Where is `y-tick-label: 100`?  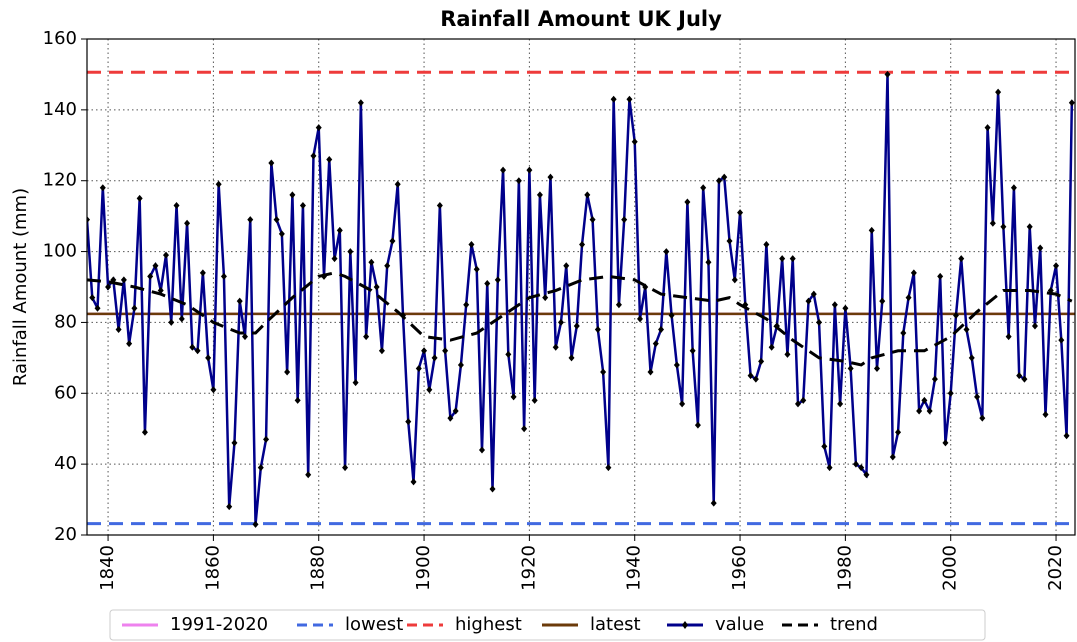 y-tick-label: 100 is located at coordinates (60, 251).